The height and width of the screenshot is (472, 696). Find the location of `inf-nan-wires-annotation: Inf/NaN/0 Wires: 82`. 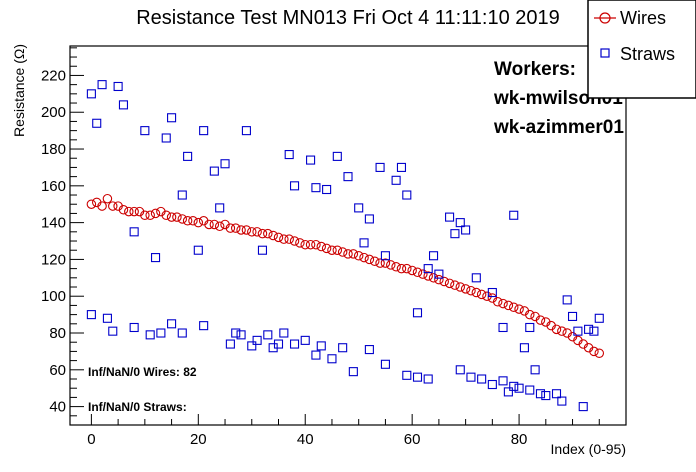

inf-nan-wires-annotation: Inf/NaN/0 Wires: 82 is located at coordinates (142, 372).